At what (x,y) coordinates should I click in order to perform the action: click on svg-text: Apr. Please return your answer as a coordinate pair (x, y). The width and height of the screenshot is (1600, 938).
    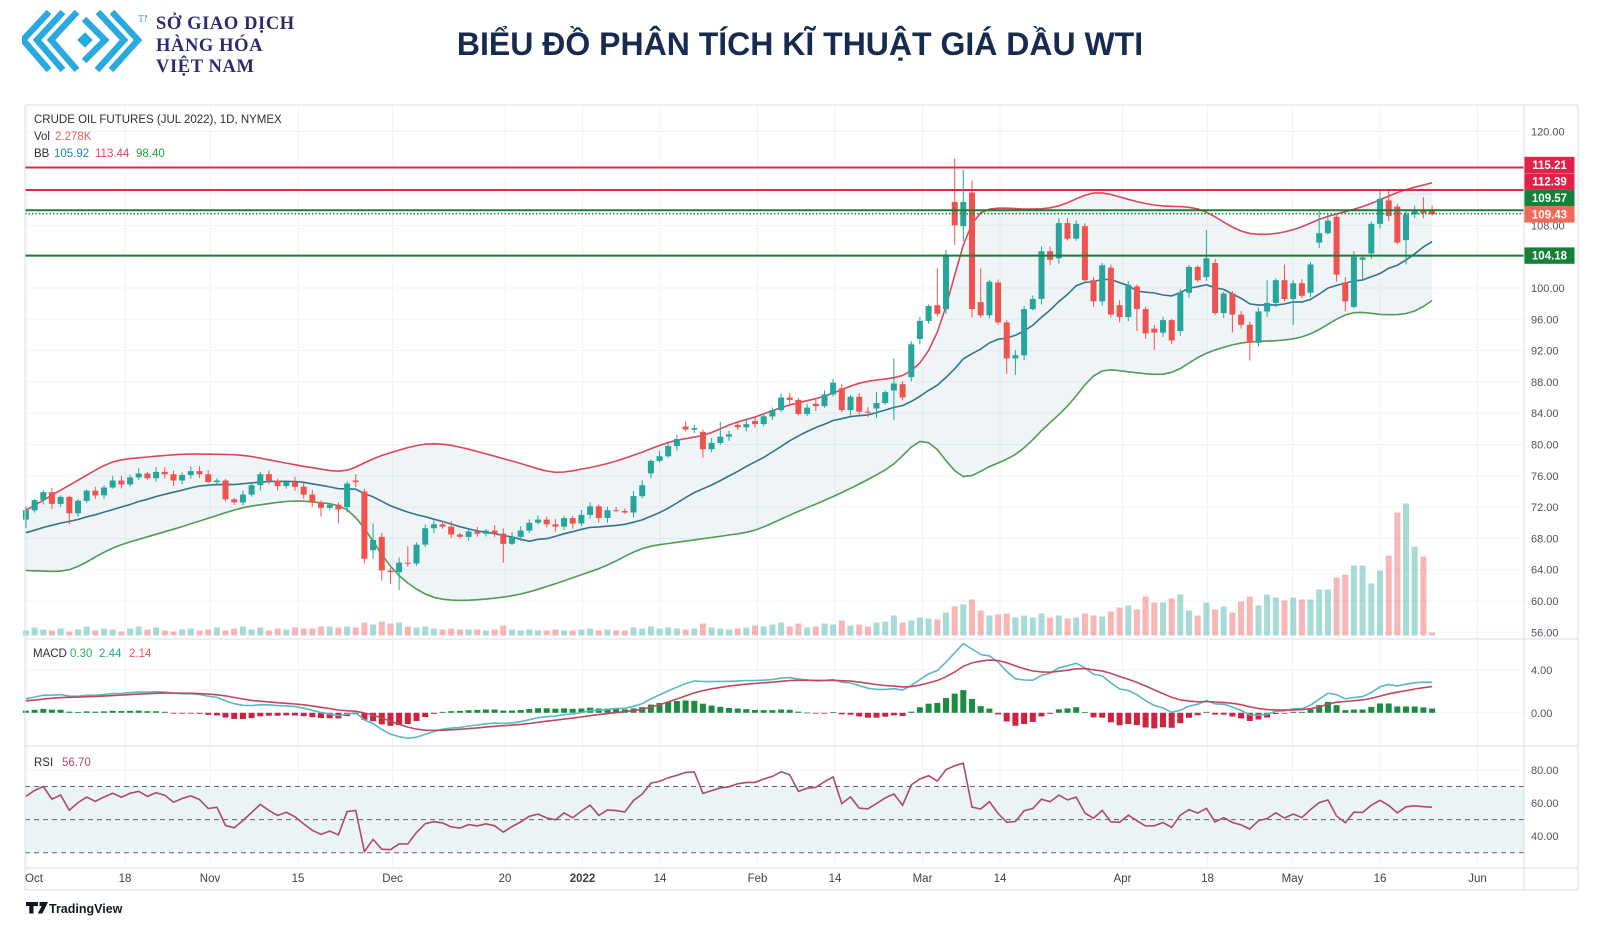
    Looking at the image, I should click on (1123, 879).